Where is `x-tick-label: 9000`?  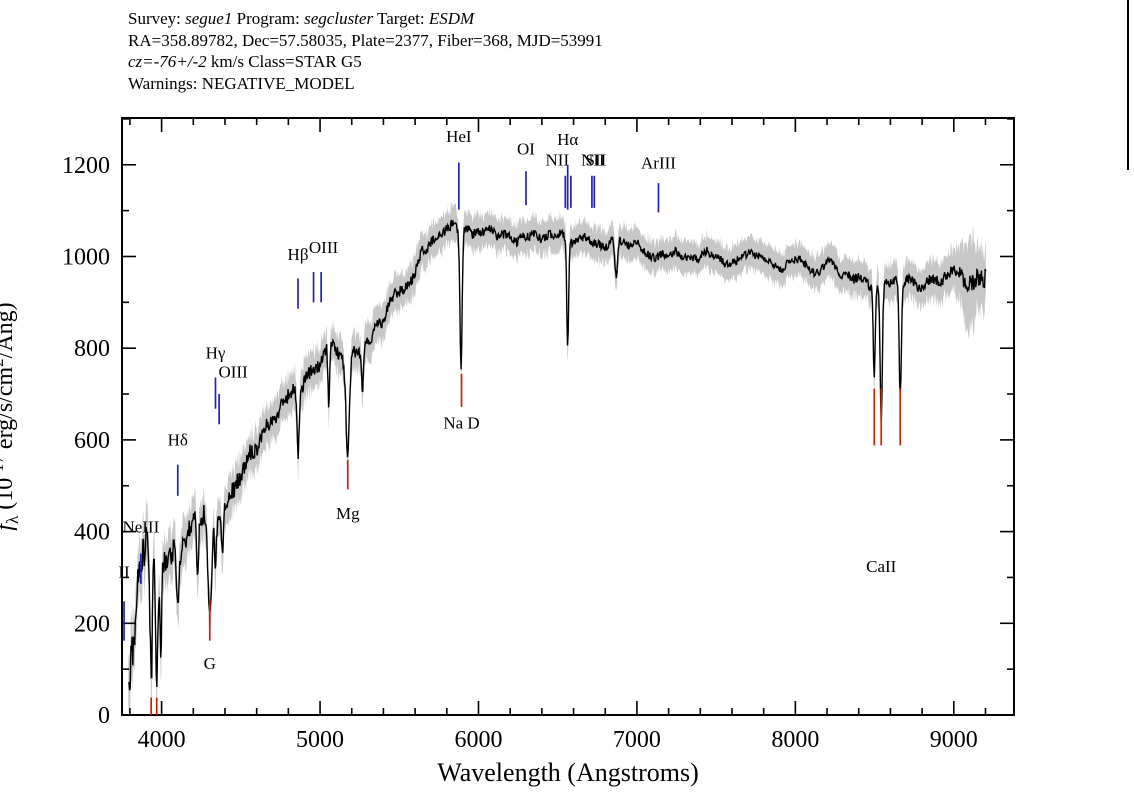
x-tick-label: 9000 is located at coordinates (954, 740).